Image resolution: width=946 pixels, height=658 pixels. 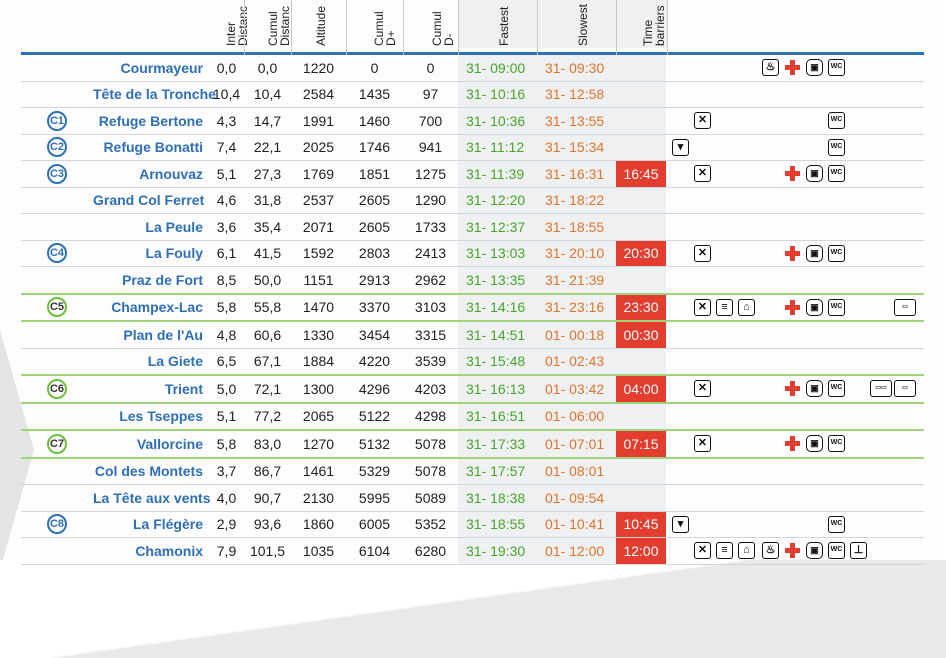 What do you see at coordinates (576, 444) in the screenshot?
I see `slowest-time: 01- 07:01` at bounding box center [576, 444].